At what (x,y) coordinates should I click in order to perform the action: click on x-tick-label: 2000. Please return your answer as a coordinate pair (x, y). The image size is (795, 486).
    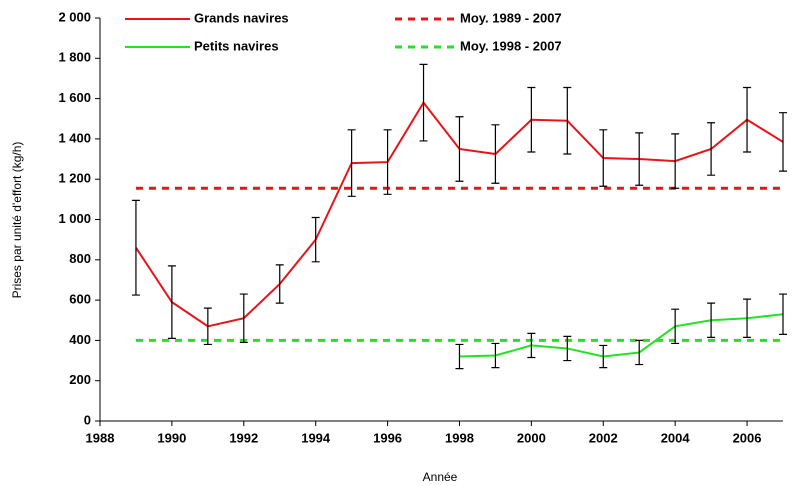
    Looking at the image, I should click on (531, 437).